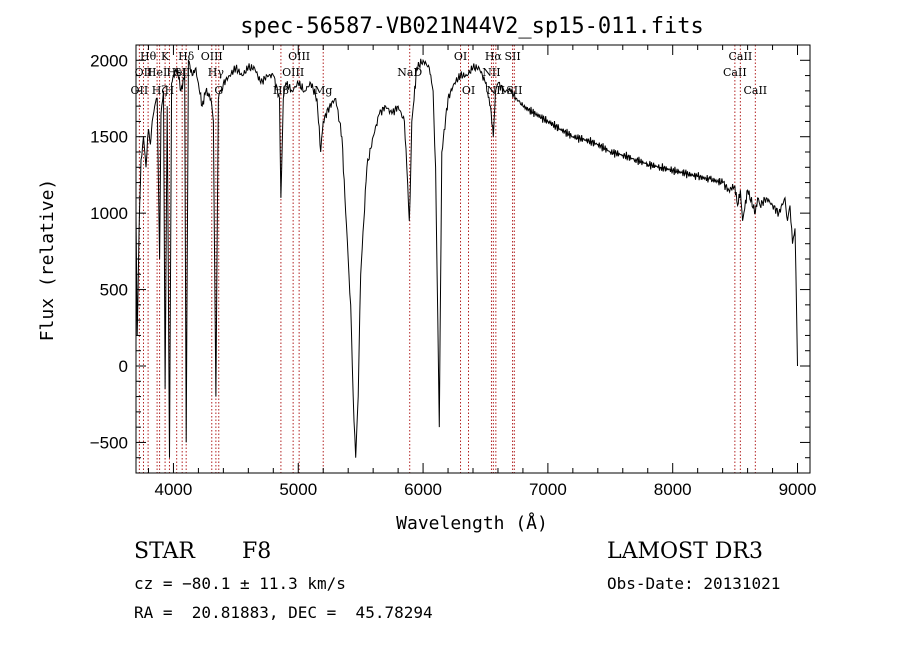 The image size is (900, 649). I want to click on subclass: F8, so click(257, 551).